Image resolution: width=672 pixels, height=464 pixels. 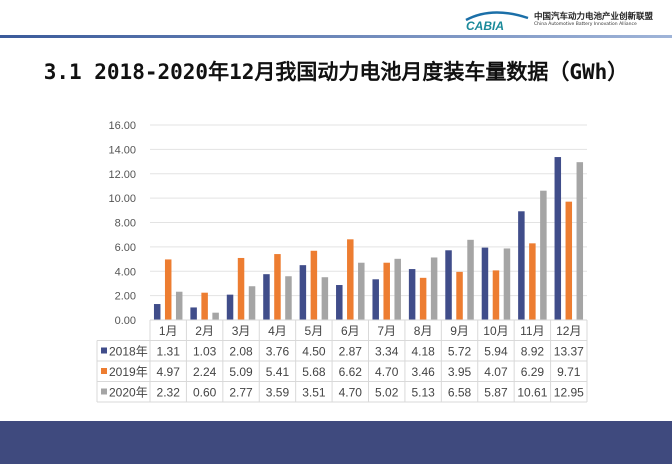 What do you see at coordinates (241, 393) in the screenshot?
I see `data-label: 2.77` at bounding box center [241, 393].